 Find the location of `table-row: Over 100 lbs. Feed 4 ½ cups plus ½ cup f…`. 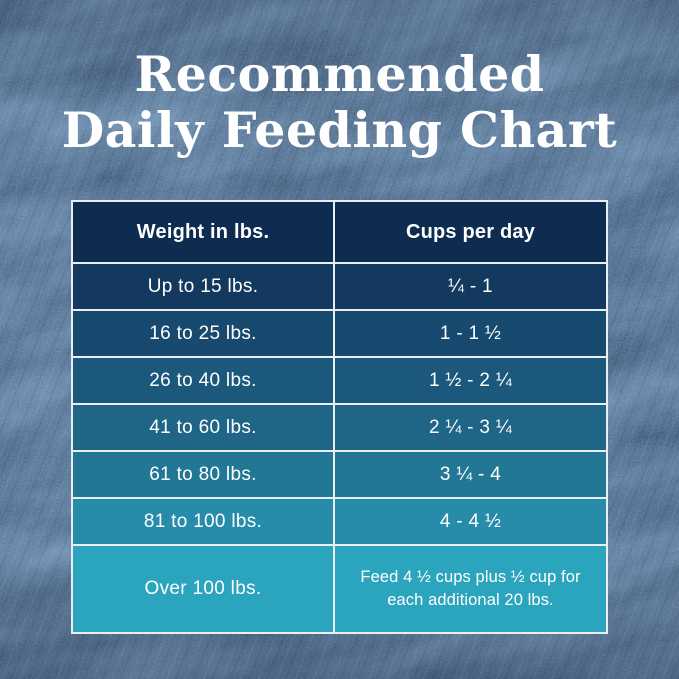

table-row: Over 100 lbs. Feed 4 ½ cups plus ½ cup f… is located at coordinates (339, 589).